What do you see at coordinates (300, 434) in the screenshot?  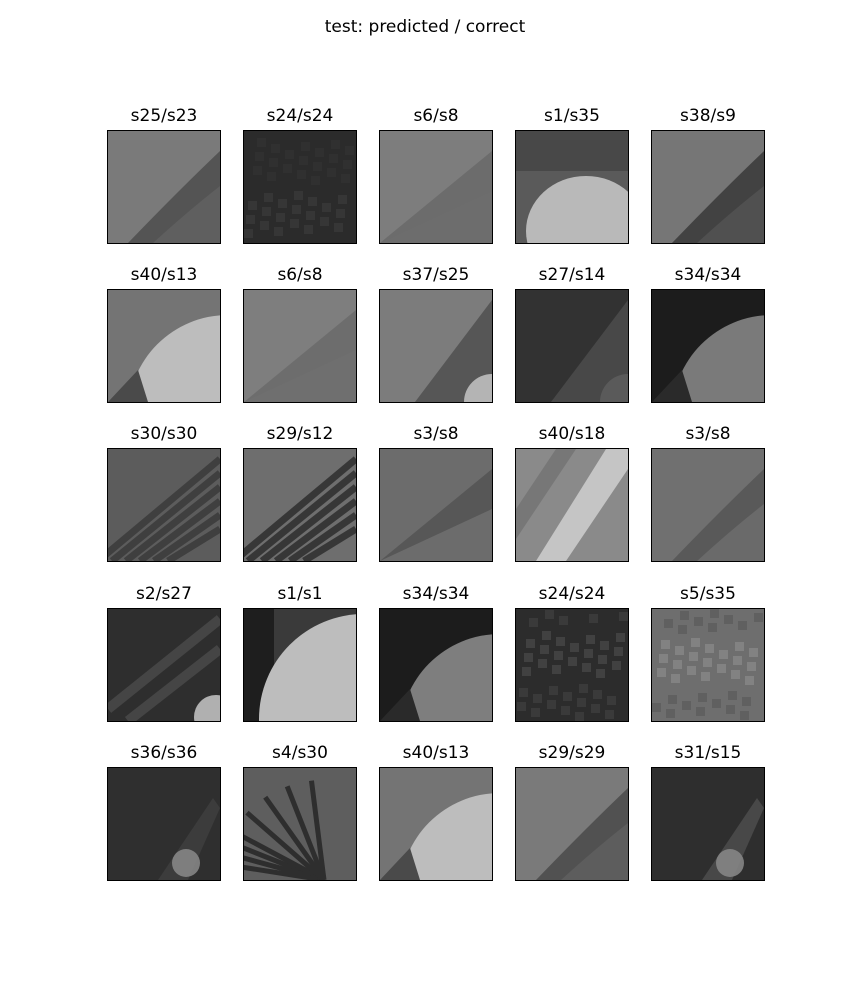 I see `cell-title: s29/s12` at bounding box center [300, 434].